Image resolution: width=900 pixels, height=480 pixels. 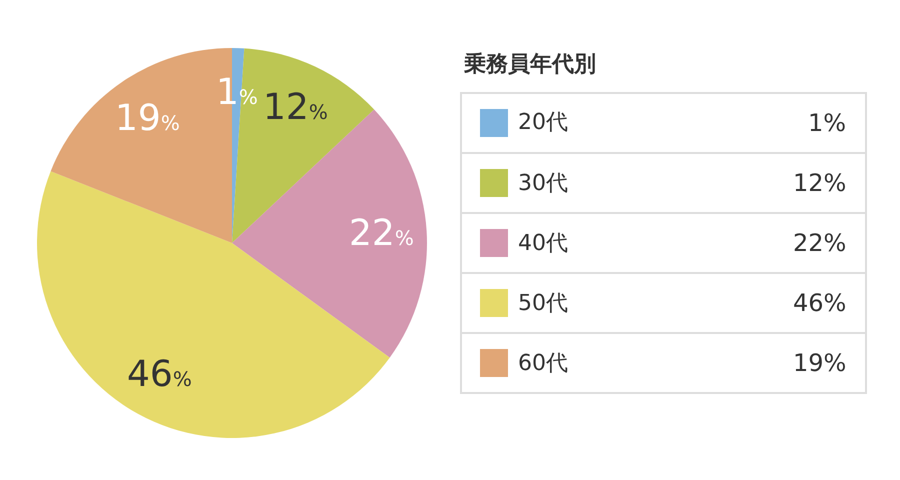 What do you see at coordinates (543, 122) in the screenshot?
I see `legend-label: 20代` at bounding box center [543, 122].